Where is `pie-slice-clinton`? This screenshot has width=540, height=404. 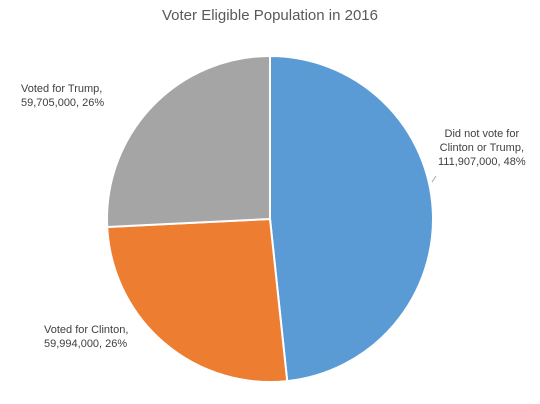 pie-slice-clinton is located at coordinates (197, 300).